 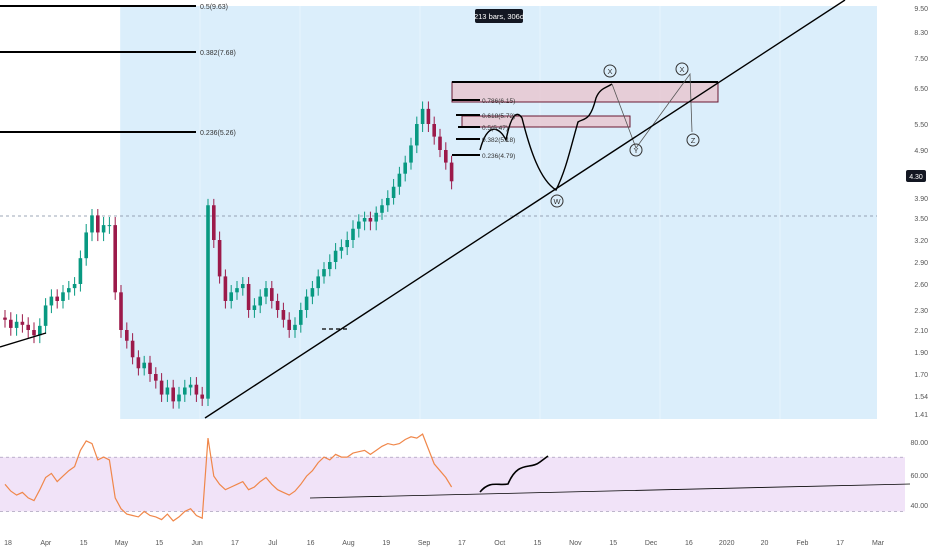 I want to click on price-tick-label: 1.54, so click(x=921, y=397).